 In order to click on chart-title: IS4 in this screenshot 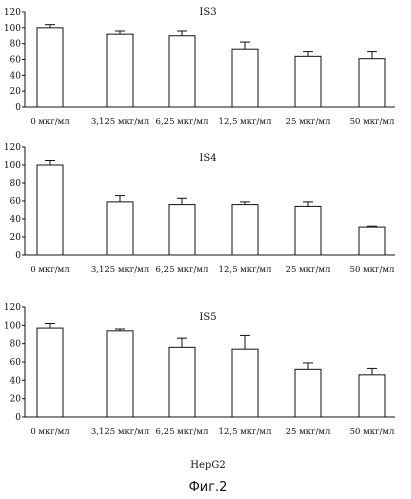, I will do `click(207, 158)`.